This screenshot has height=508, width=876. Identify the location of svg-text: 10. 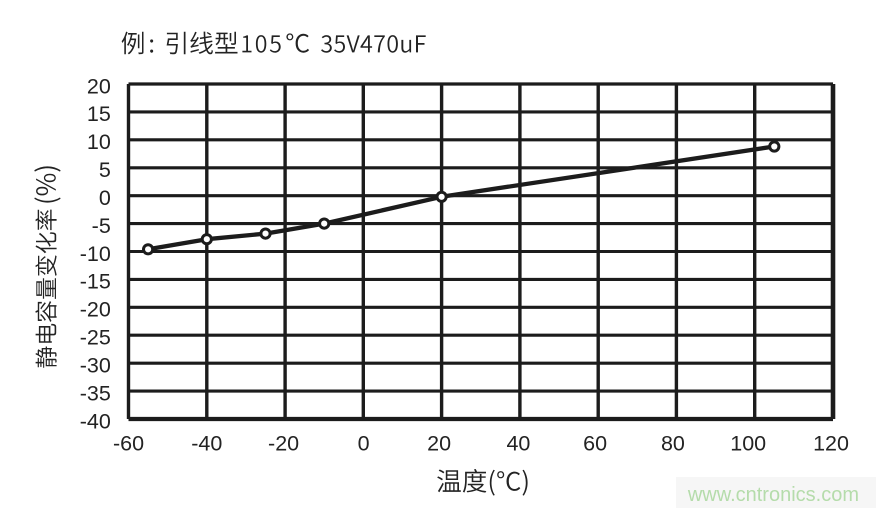
(99, 142).